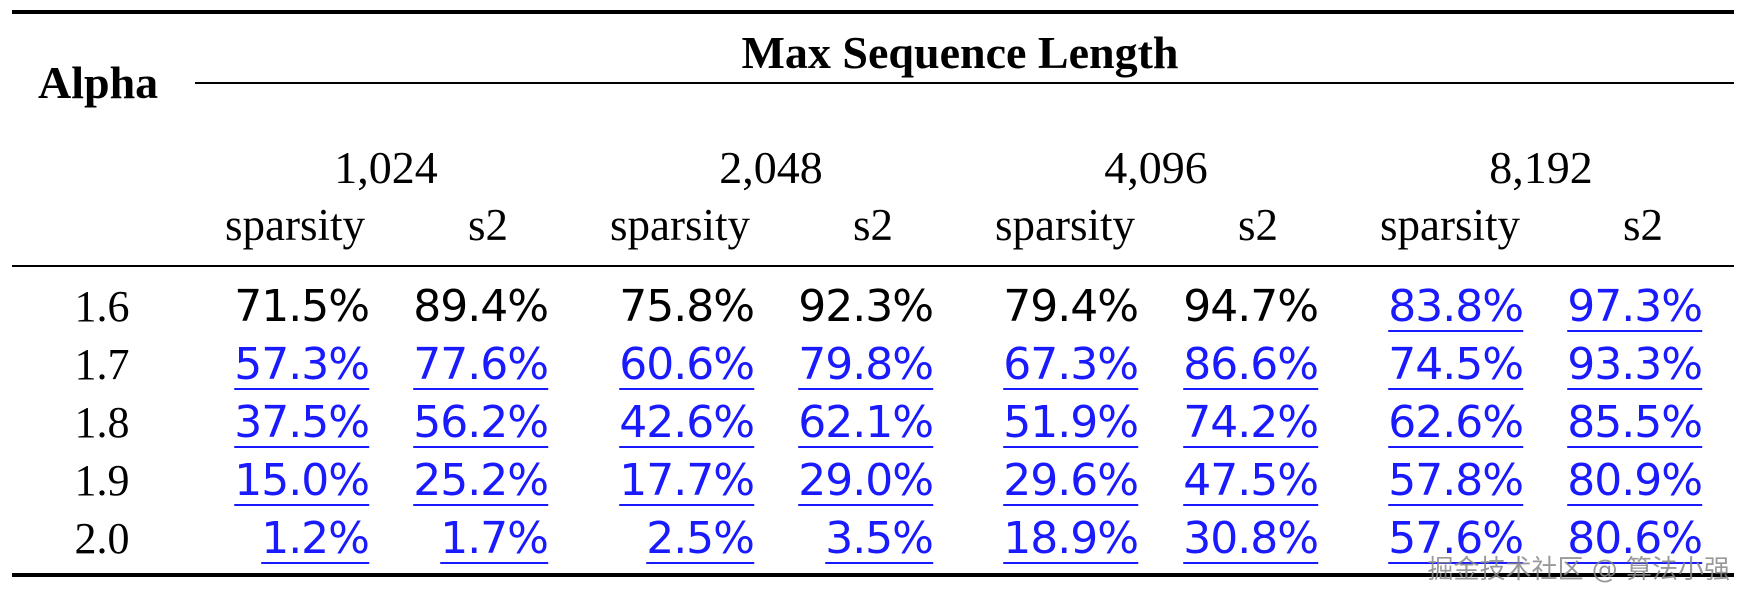 The width and height of the screenshot is (1746, 602). Describe the element at coordinates (1071, 480) in the screenshot. I see `sparsity-cell: 29.6%` at that location.